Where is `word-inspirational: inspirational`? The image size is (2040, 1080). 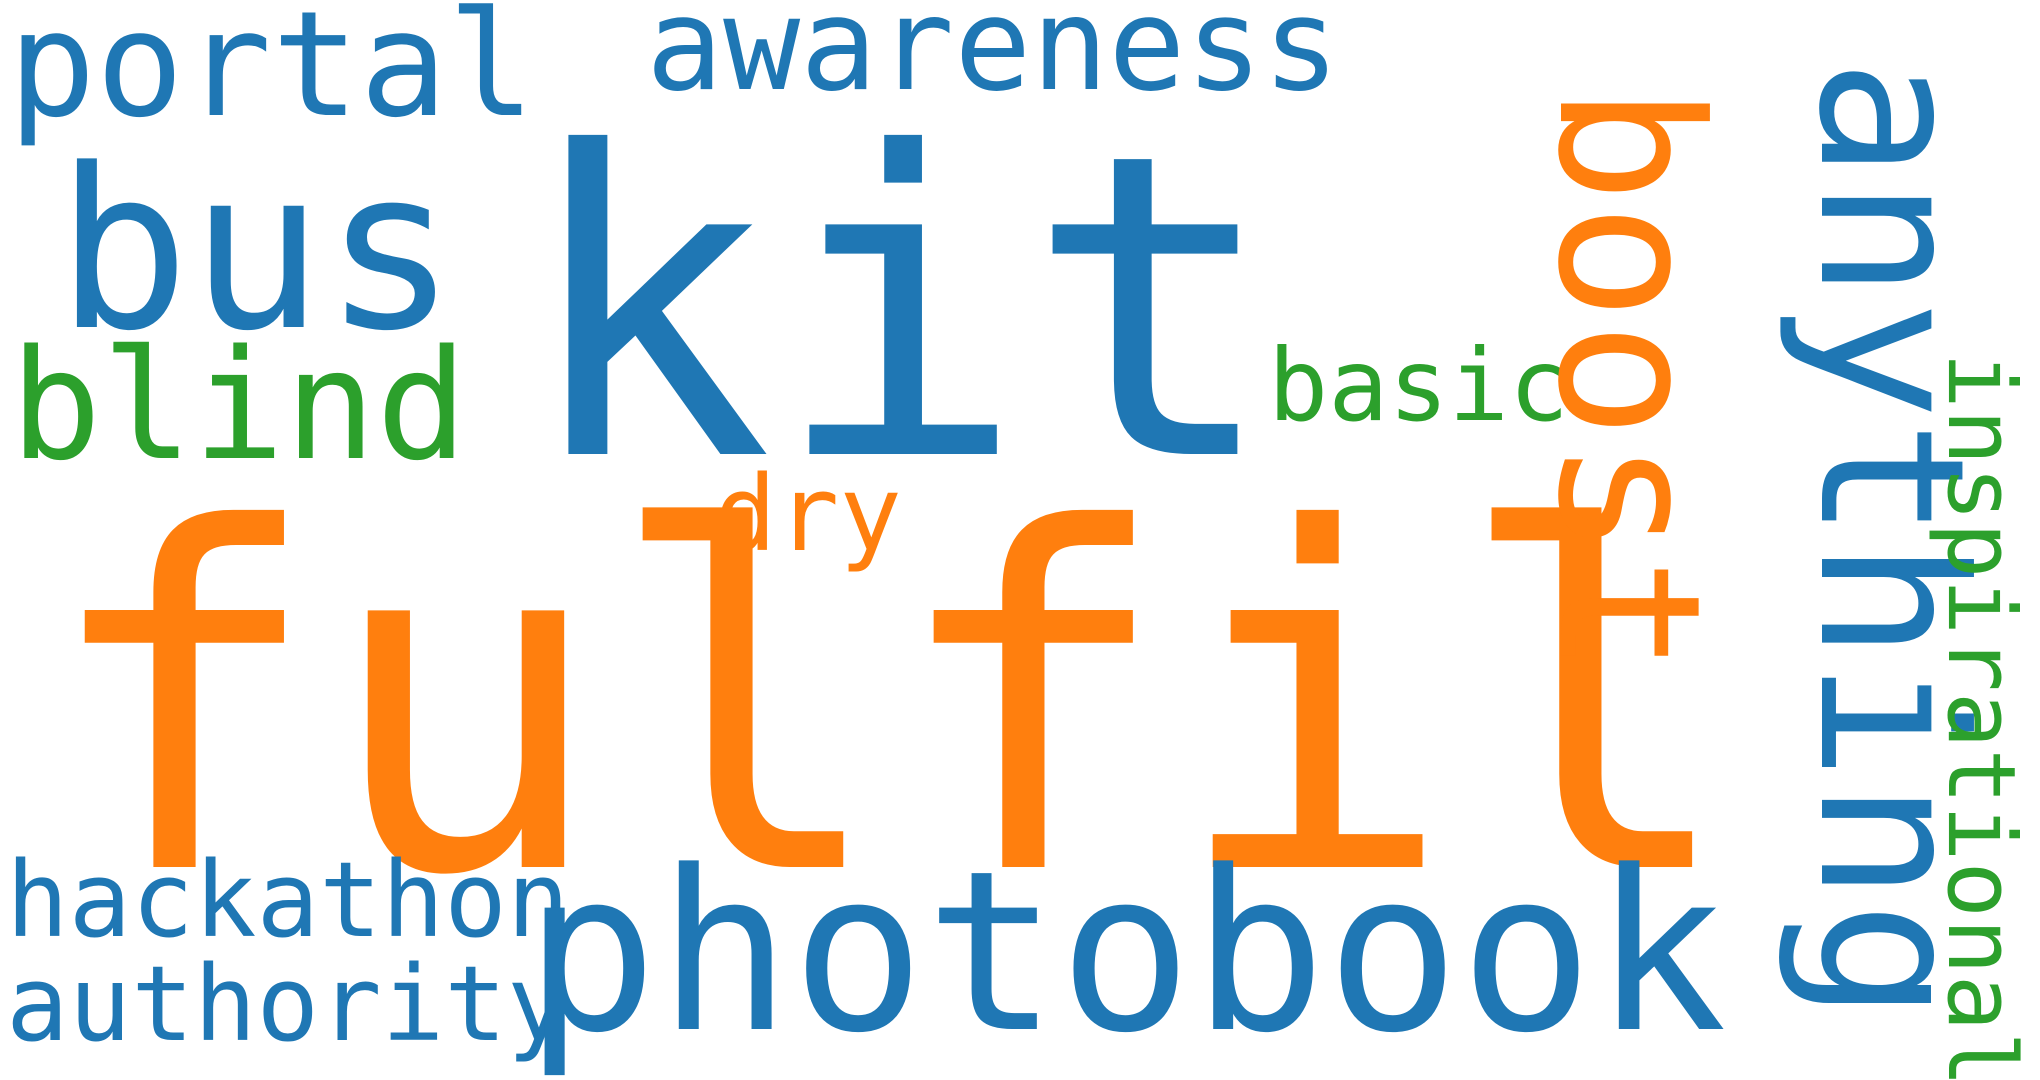
word-inspirational: inspirational is located at coordinates (1980, 716).